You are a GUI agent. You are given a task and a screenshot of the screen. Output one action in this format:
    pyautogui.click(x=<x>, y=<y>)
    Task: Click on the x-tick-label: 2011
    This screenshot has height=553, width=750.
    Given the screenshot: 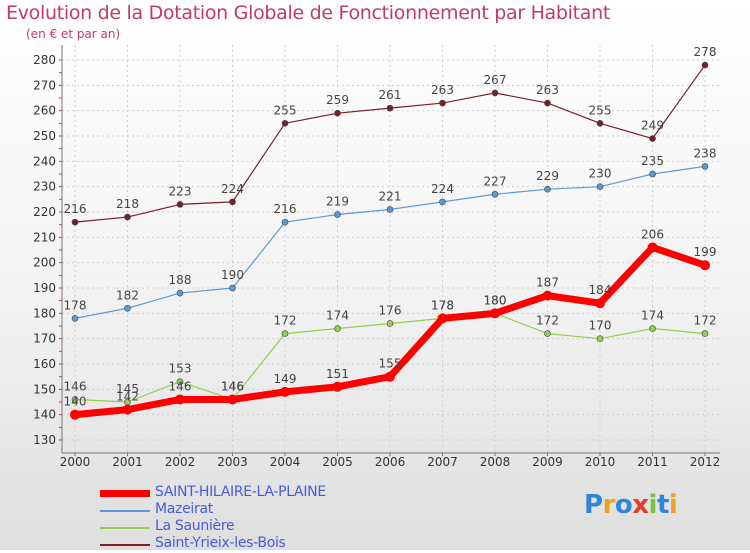 What is the action you would take?
    pyautogui.click(x=652, y=462)
    